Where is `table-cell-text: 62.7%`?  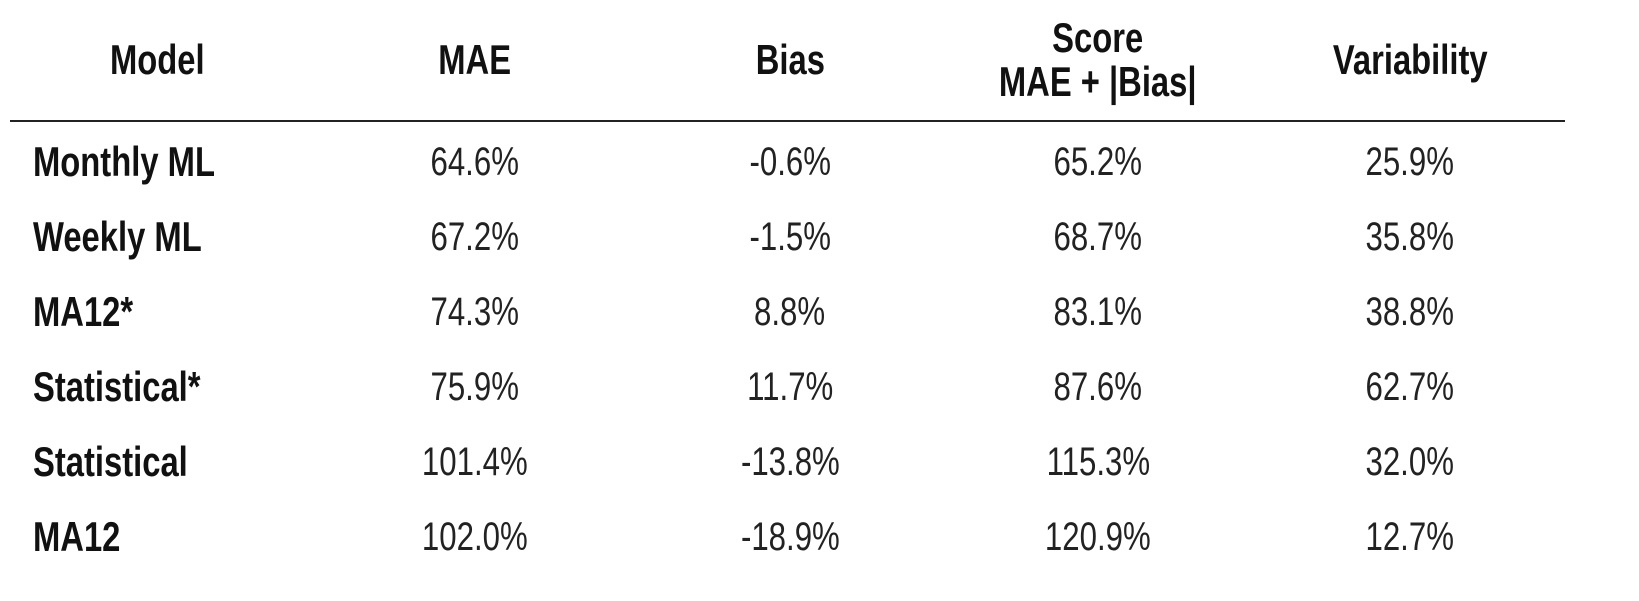
table-cell-text: 62.7% is located at coordinates (1410, 387).